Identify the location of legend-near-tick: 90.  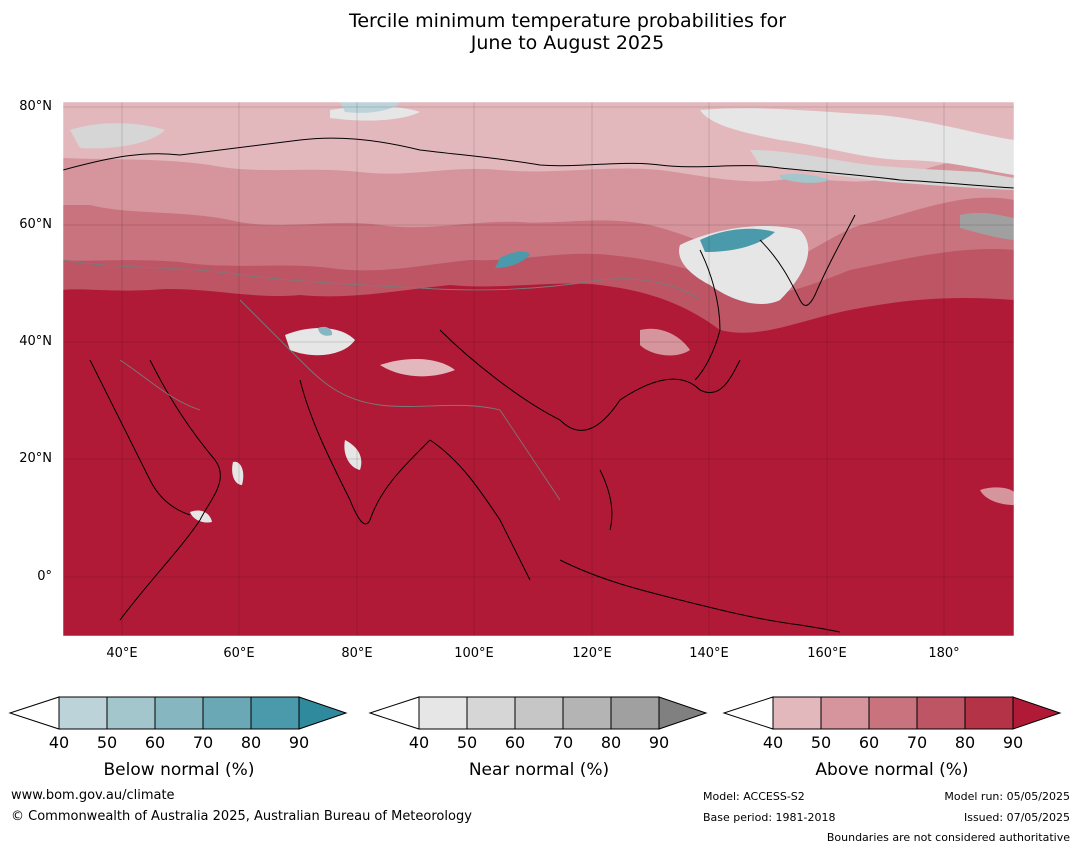
(659, 742).